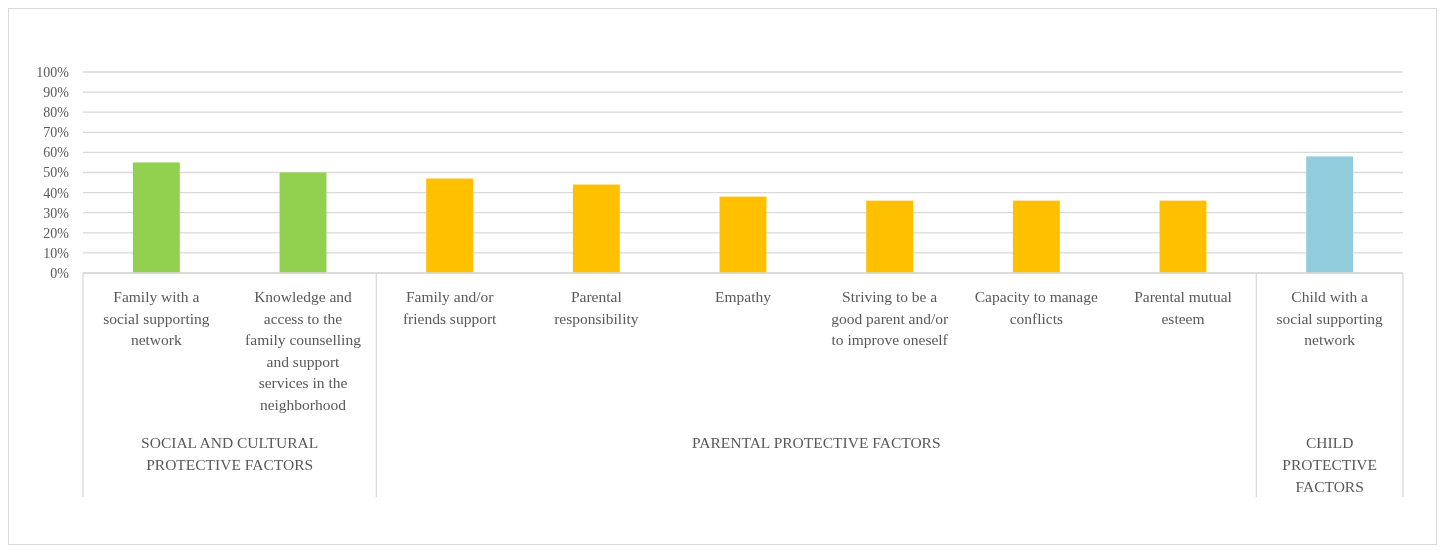 The width and height of the screenshot is (1445, 553). I want to click on y-tick-label: 100%, so click(53, 72).